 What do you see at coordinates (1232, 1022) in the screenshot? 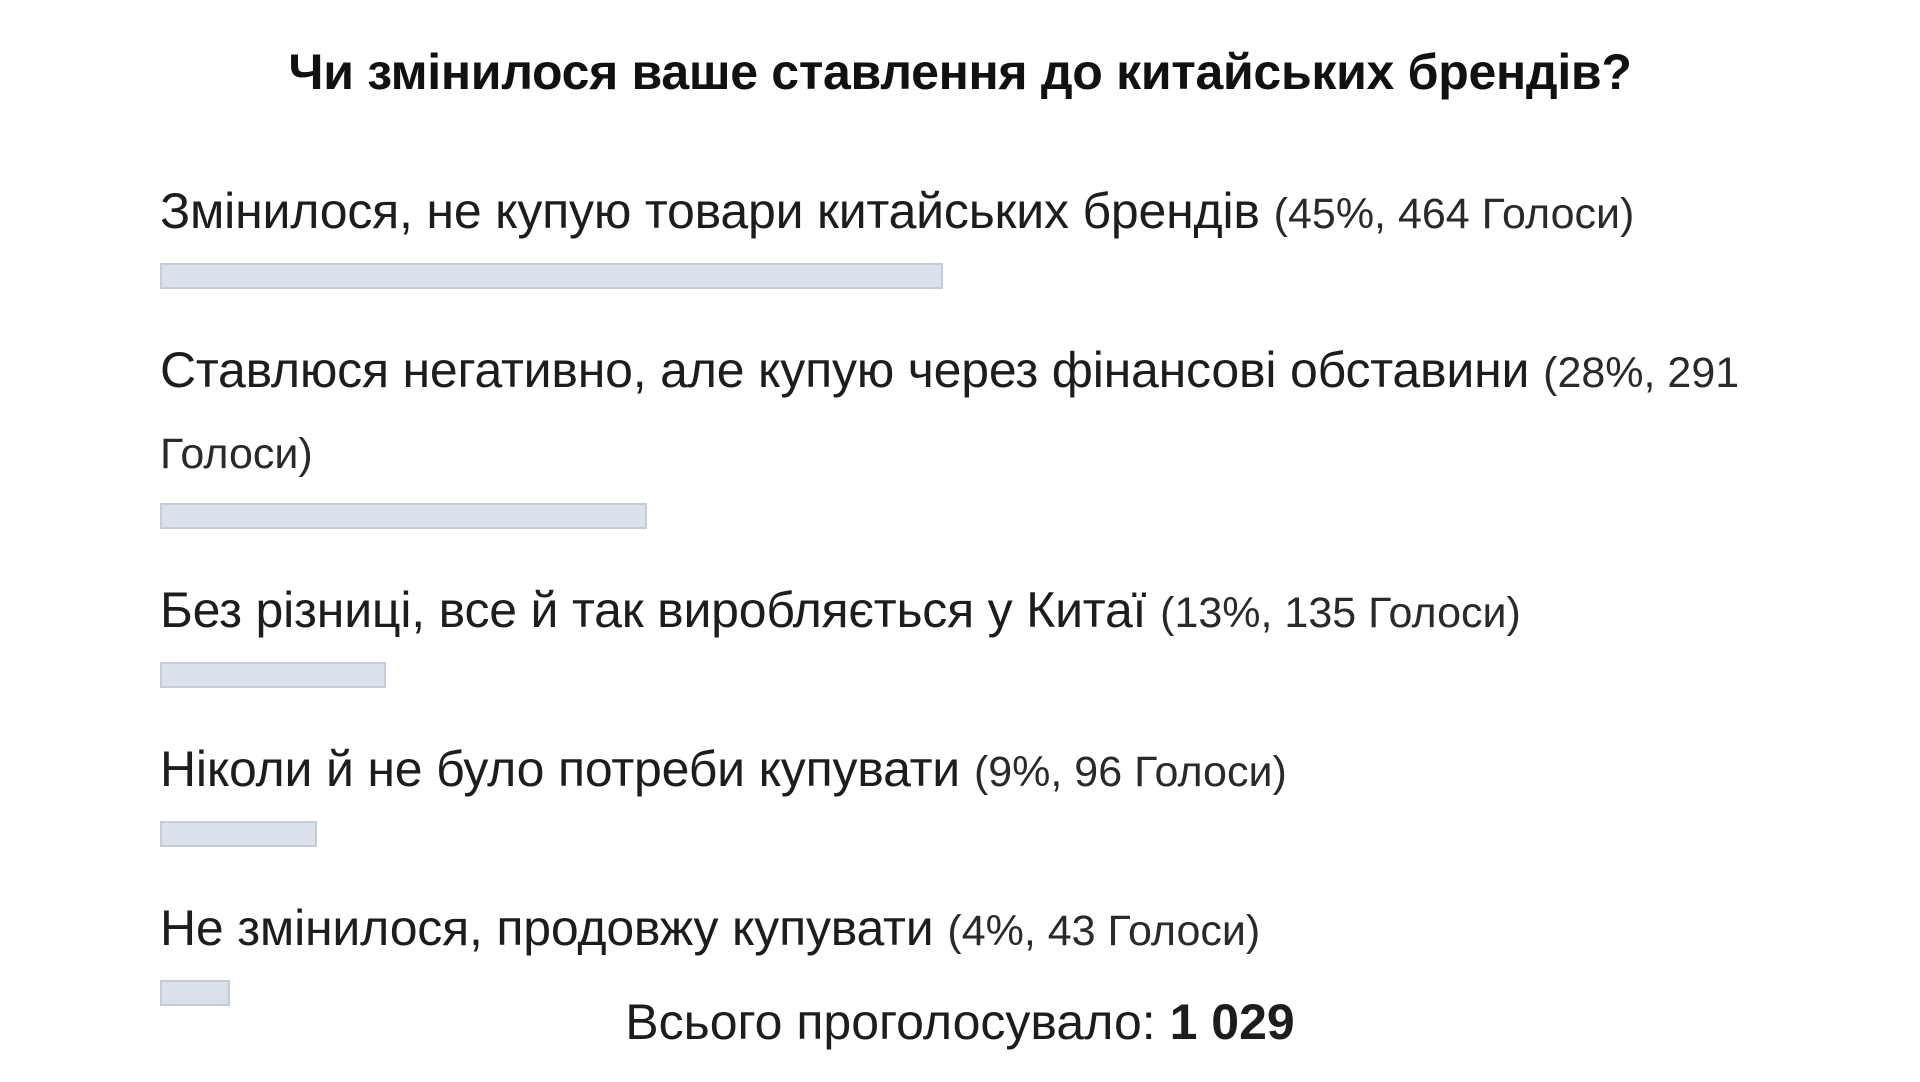
I see `total-value: 1 029` at bounding box center [1232, 1022].